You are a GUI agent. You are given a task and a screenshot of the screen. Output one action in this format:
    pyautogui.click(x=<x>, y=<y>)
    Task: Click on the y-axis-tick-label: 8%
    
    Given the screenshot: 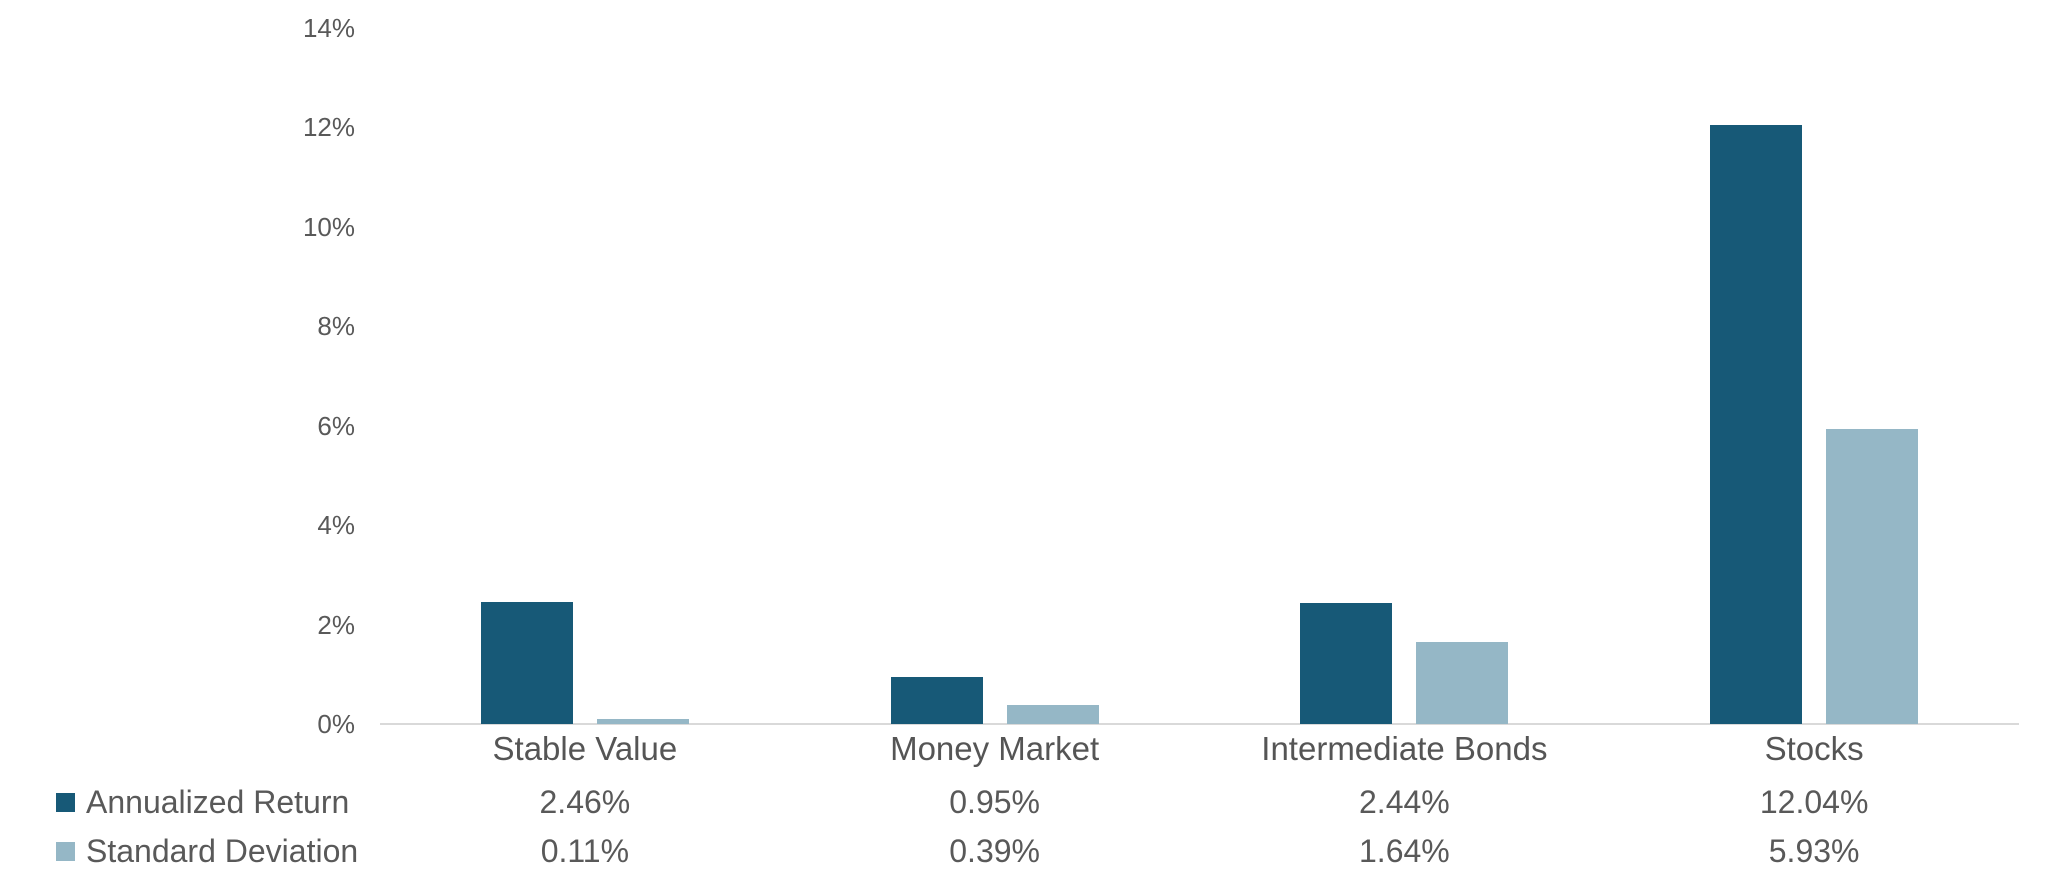 What is the action you would take?
    pyautogui.click(x=336, y=326)
    